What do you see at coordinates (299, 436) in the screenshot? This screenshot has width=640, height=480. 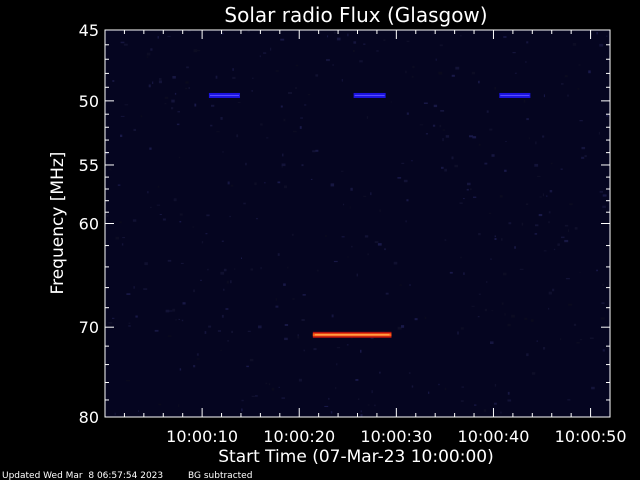 I see `x-tick-label: 10:00:20` at bounding box center [299, 436].